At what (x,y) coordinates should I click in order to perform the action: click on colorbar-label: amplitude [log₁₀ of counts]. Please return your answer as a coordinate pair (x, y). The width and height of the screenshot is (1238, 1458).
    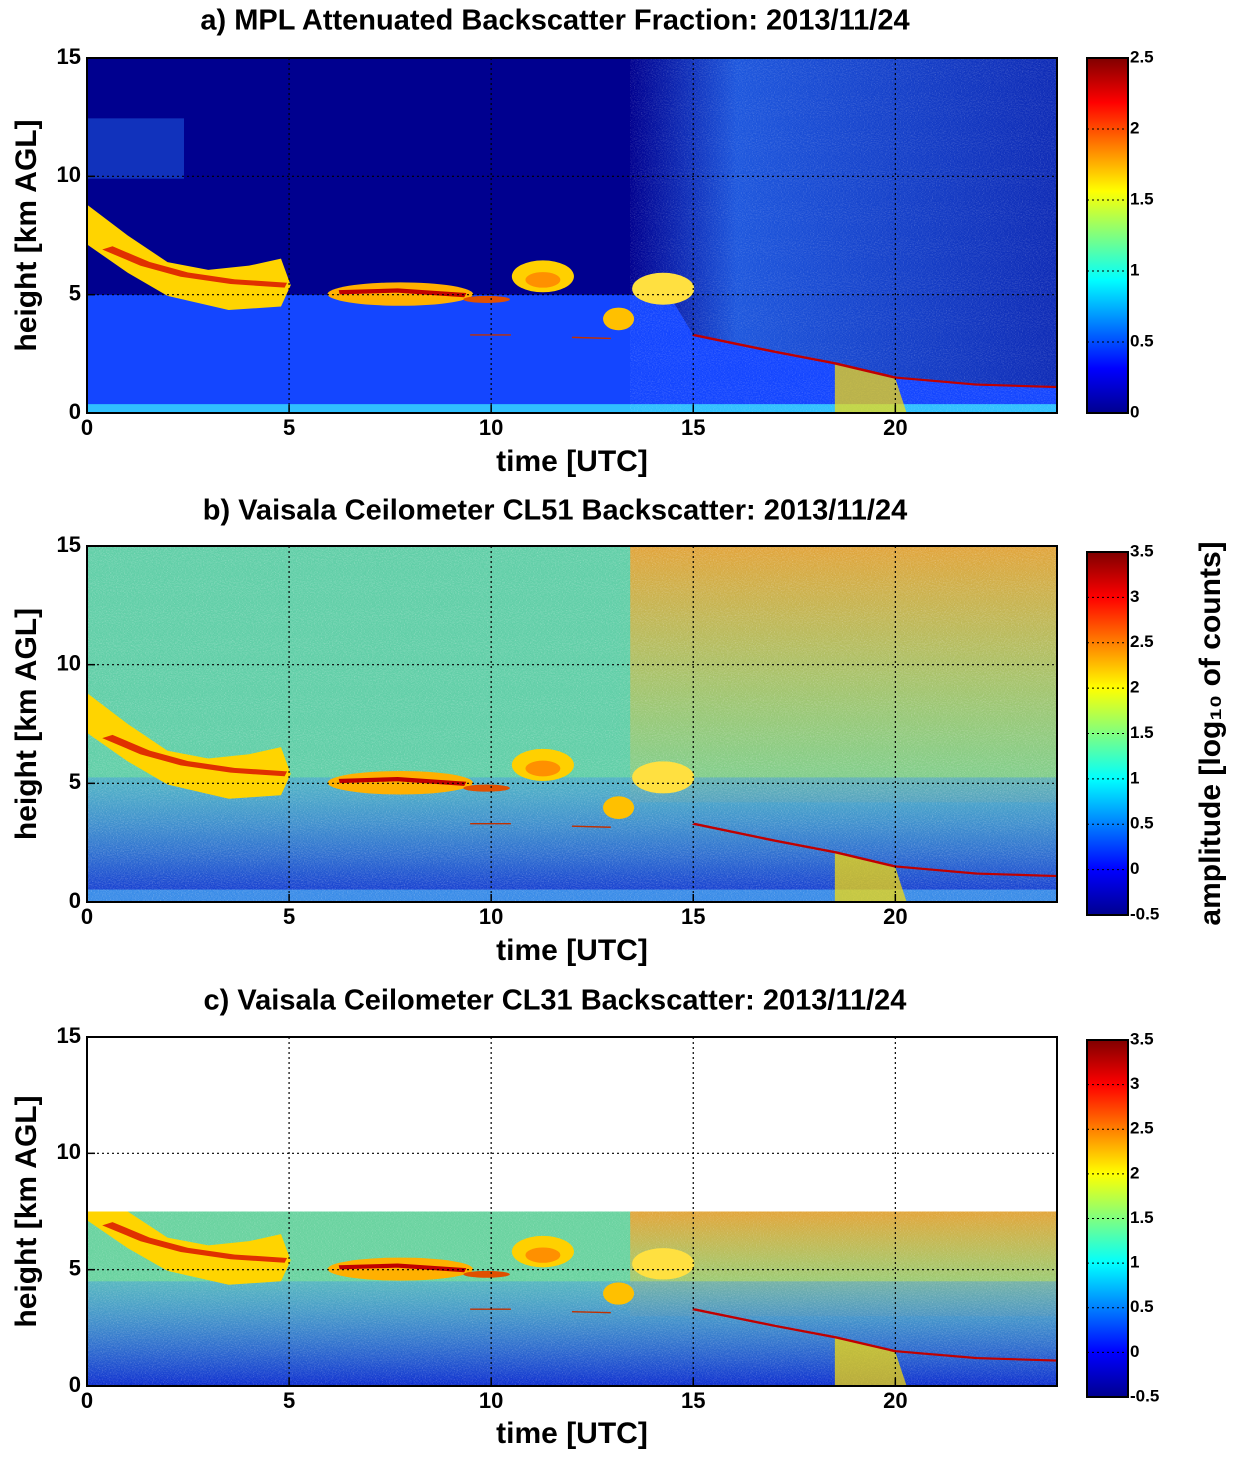
    Looking at the image, I should click on (1210, 733).